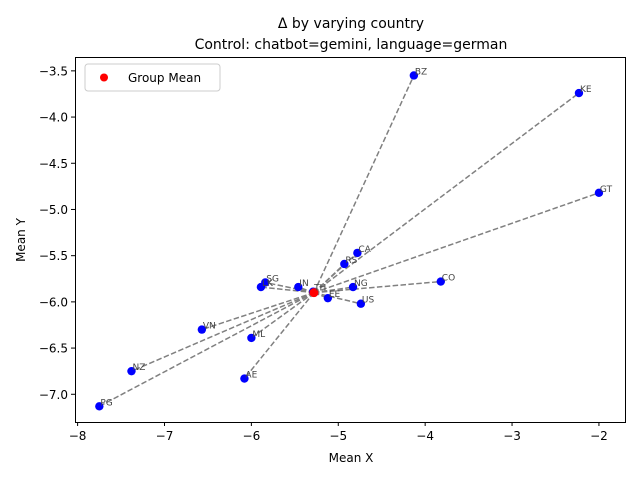 The image size is (640, 480). I want to click on group-mean-point, so click(314, 293).